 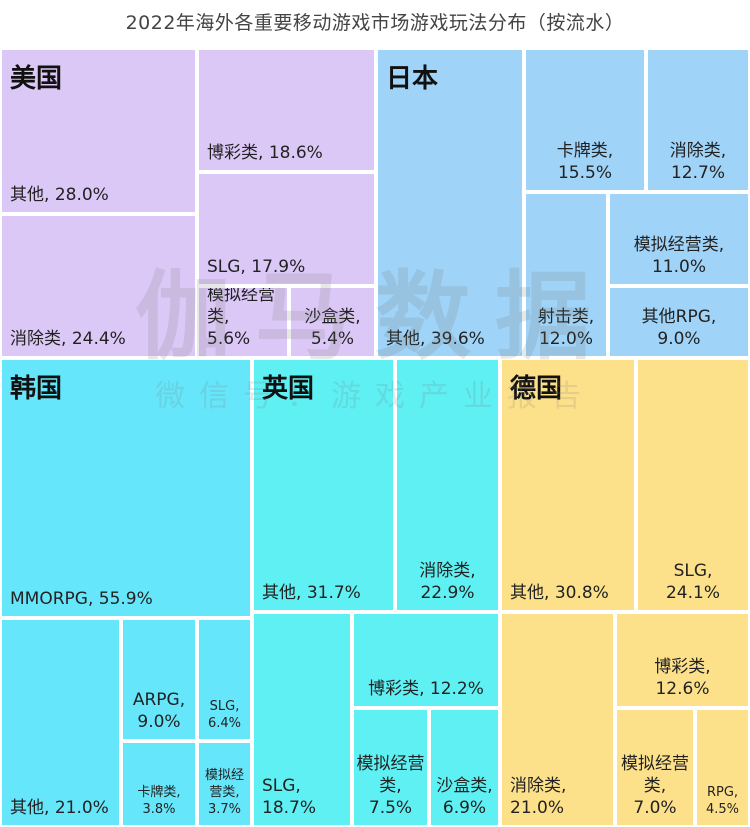 I want to click on cell-label: 射击类, 12.0%, so click(x=566, y=327).